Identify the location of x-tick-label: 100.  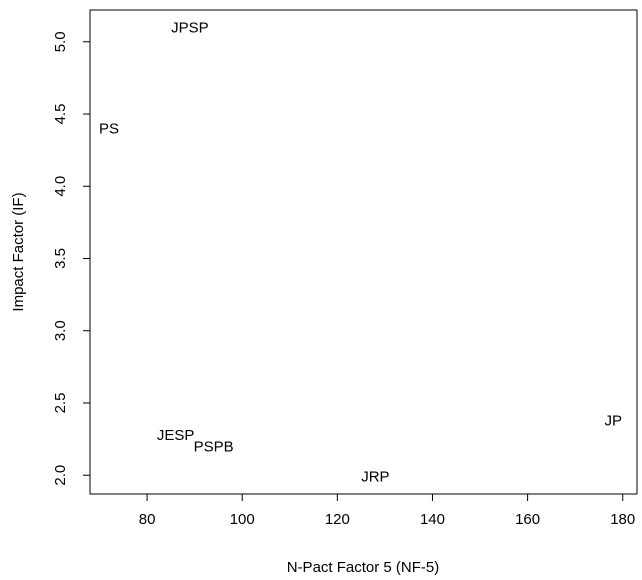
(242, 519).